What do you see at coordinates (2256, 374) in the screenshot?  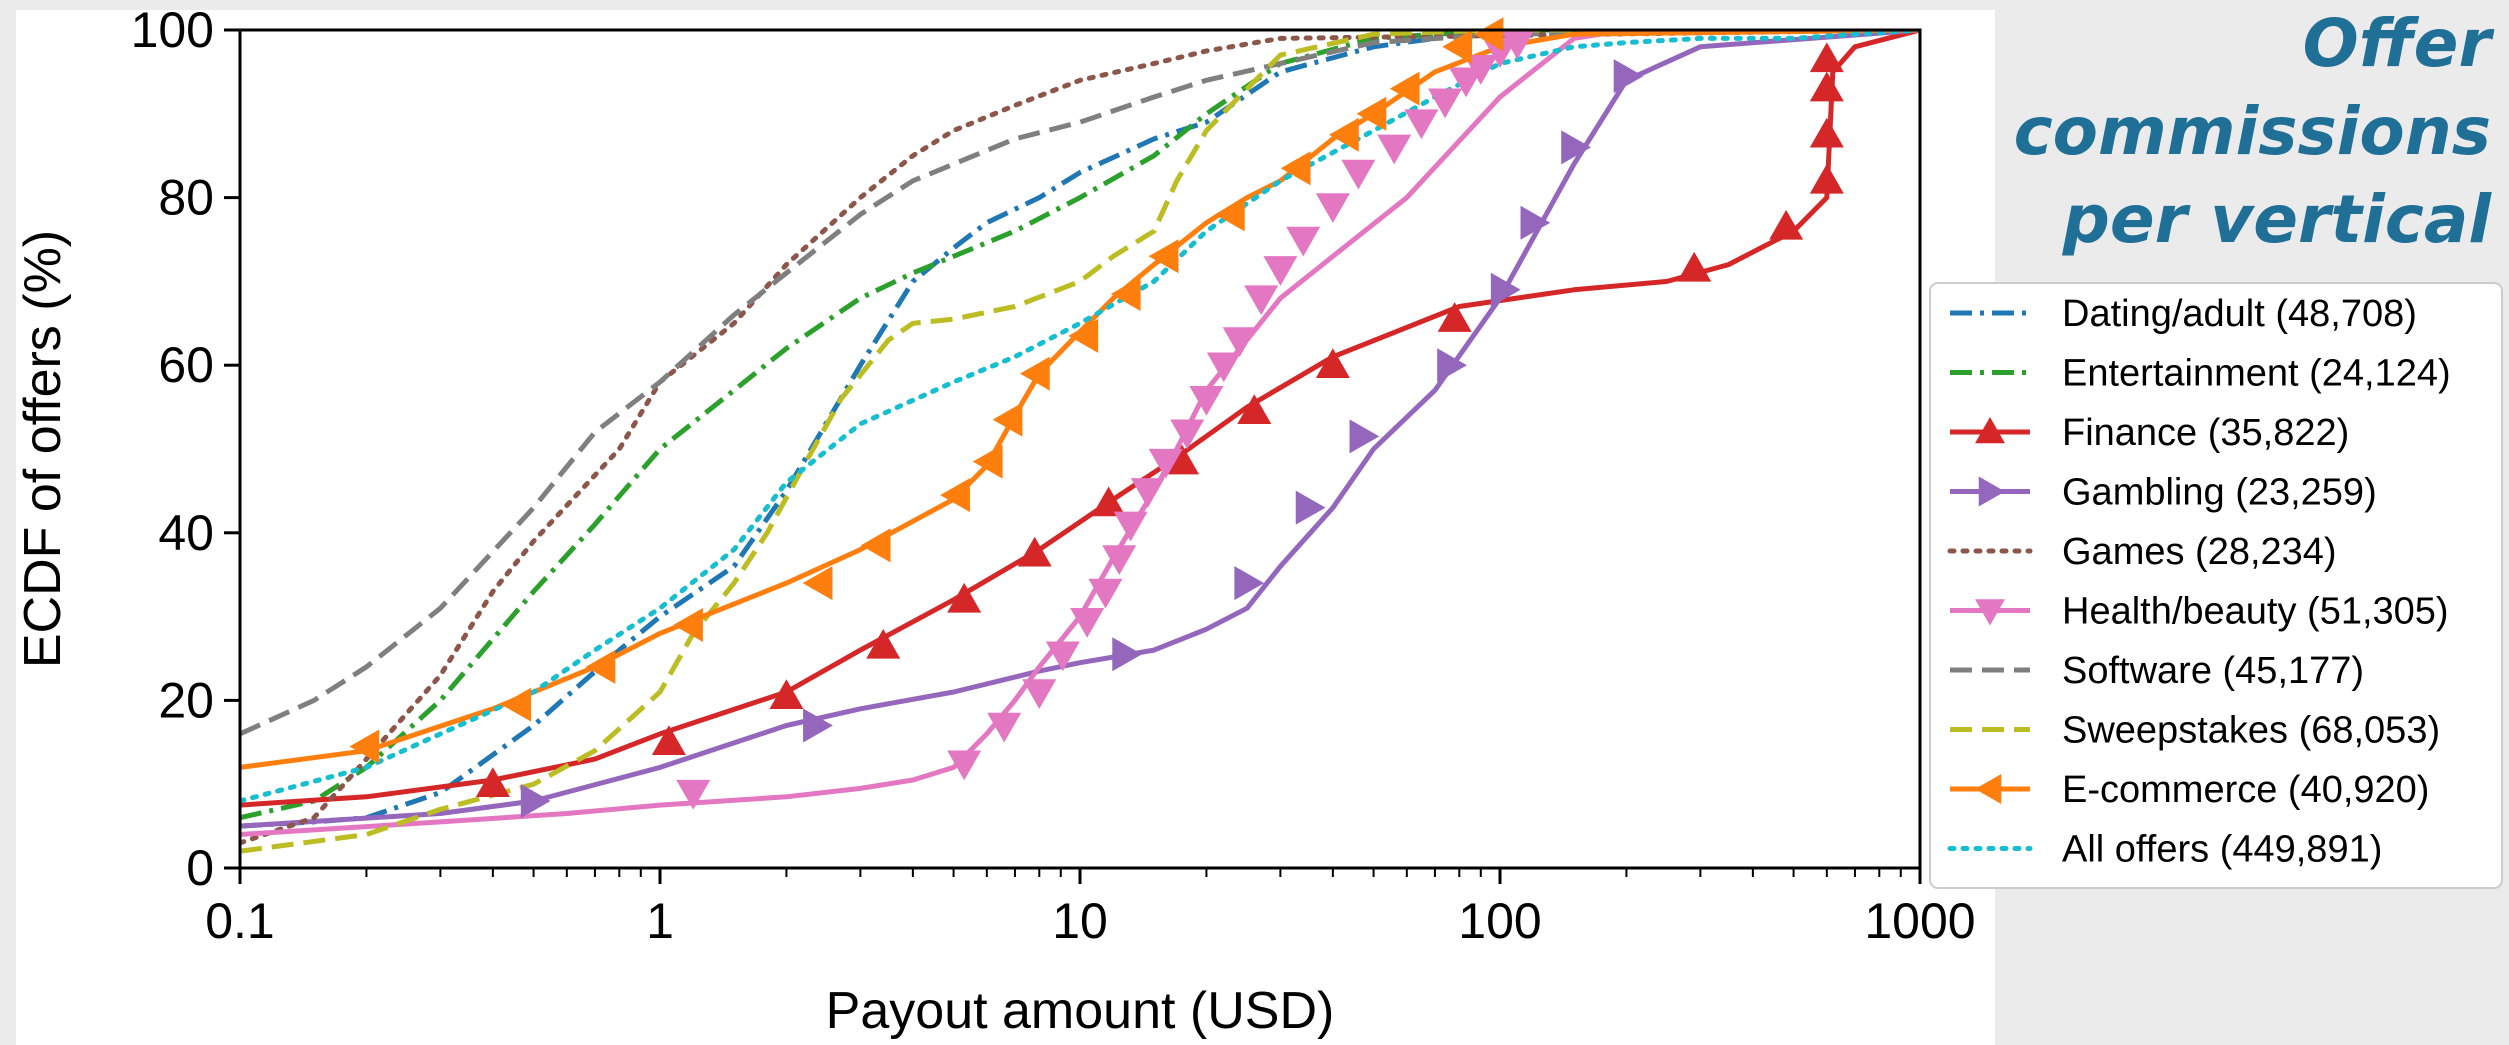 I see `legend-label-2: Entertainment (24,124)` at bounding box center [2256, 374].